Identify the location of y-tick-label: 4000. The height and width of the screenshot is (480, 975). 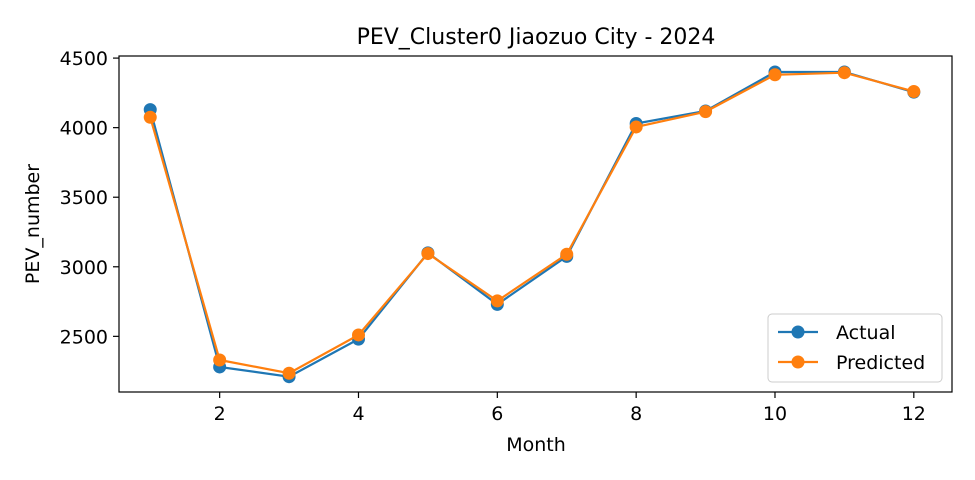
(84, 129).